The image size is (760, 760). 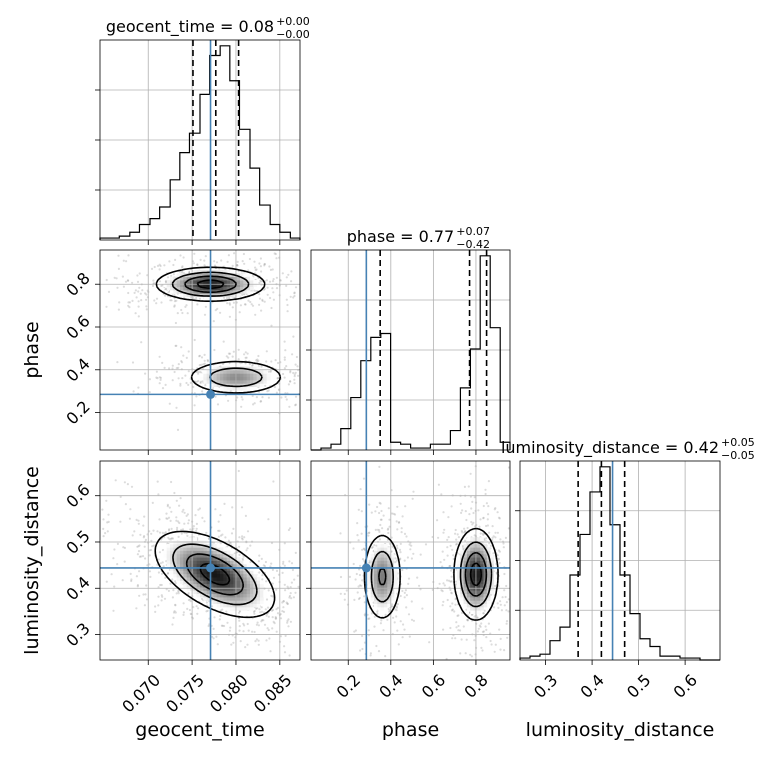 What do you see at coordinates (619, 563) in the screenshot?
I see `histogram-luminosity_distance` at bounding box center [619, 563].